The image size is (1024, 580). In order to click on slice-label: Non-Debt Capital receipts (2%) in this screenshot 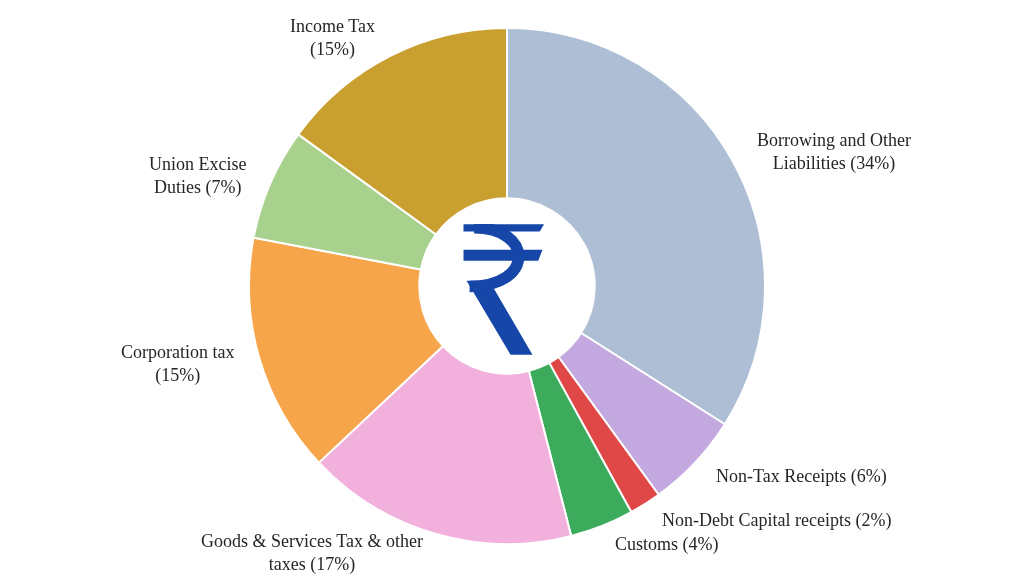, I will do `click(777, 520)`.